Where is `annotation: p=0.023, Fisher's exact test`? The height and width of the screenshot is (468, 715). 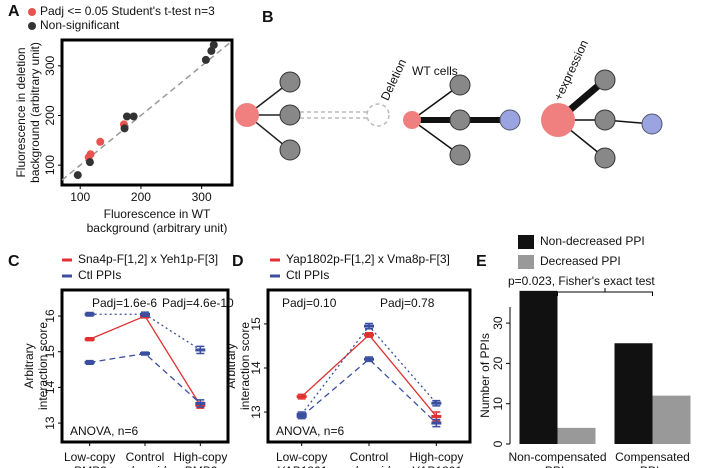
annotation: p=0.023, Fisher's exact test is located at coordinates (581, 281).